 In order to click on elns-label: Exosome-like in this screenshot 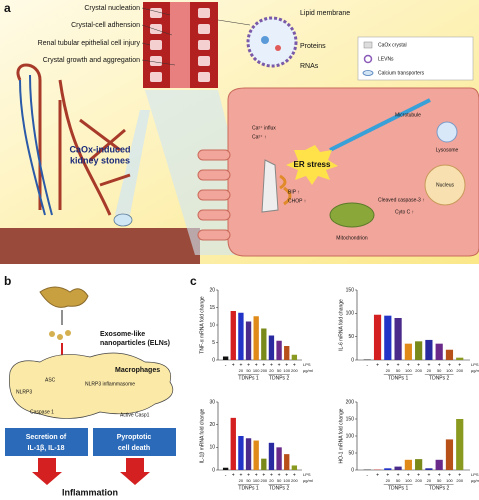, I will do `click(122, 334)`.